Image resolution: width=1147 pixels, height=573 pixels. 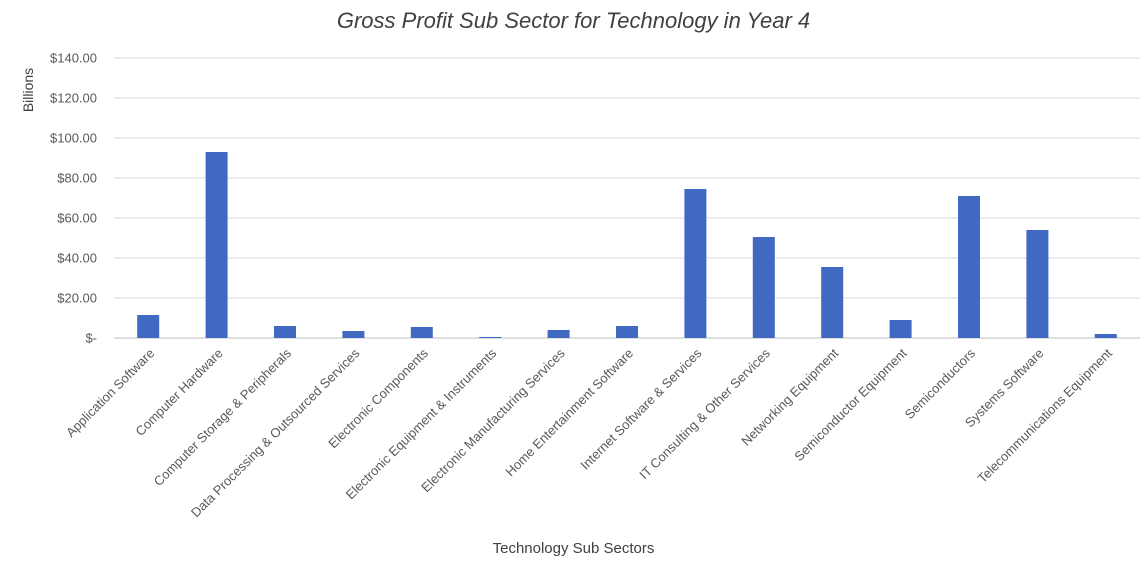 What do you see at coordinates (850, 404) in the screenshot?
I see `x-tick-label: Semiconductor Equipment` at bounding box center [850, 404].